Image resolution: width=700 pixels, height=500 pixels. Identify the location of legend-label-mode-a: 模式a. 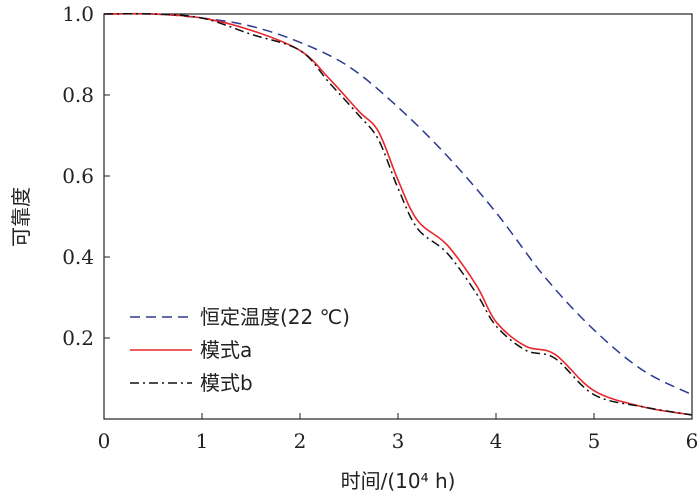
(226, 350).